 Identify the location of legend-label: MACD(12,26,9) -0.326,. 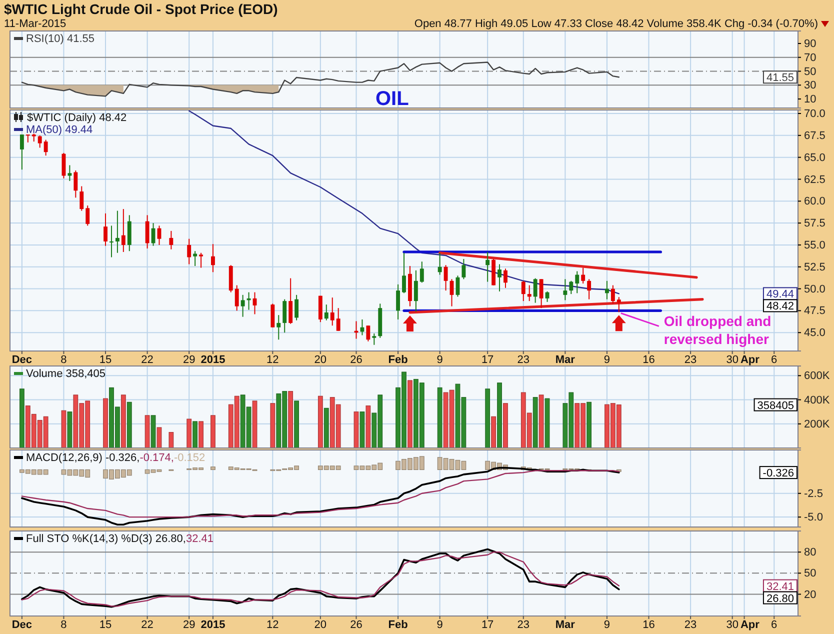
(83, 458).